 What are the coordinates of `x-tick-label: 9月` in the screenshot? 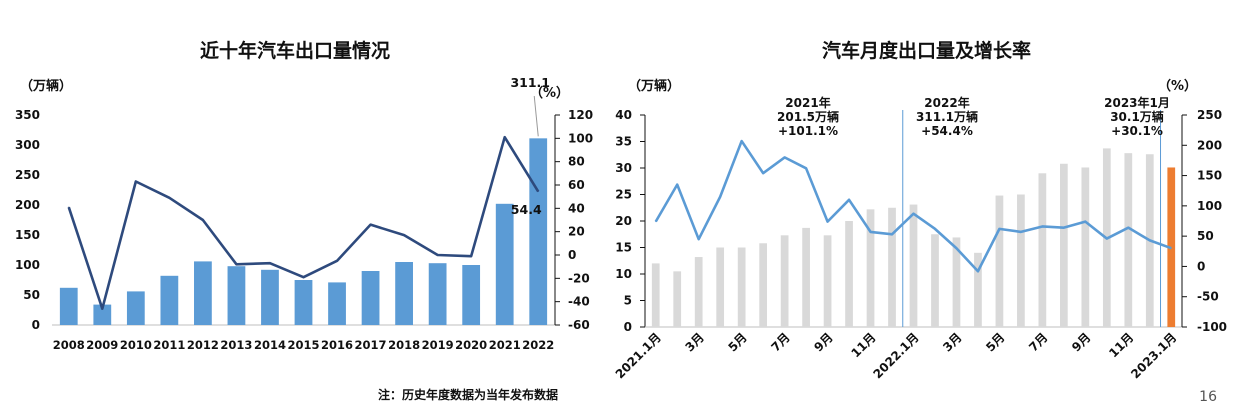 It's located at (823, 342).